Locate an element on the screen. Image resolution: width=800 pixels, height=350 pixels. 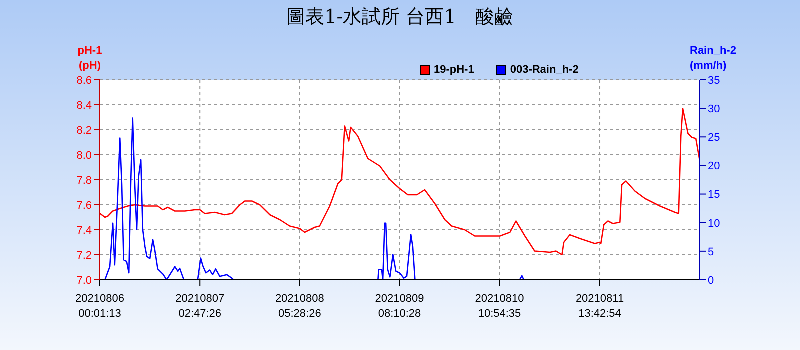
y-axis-title: pH-1 (pH) is located at coordinates (90, 59).